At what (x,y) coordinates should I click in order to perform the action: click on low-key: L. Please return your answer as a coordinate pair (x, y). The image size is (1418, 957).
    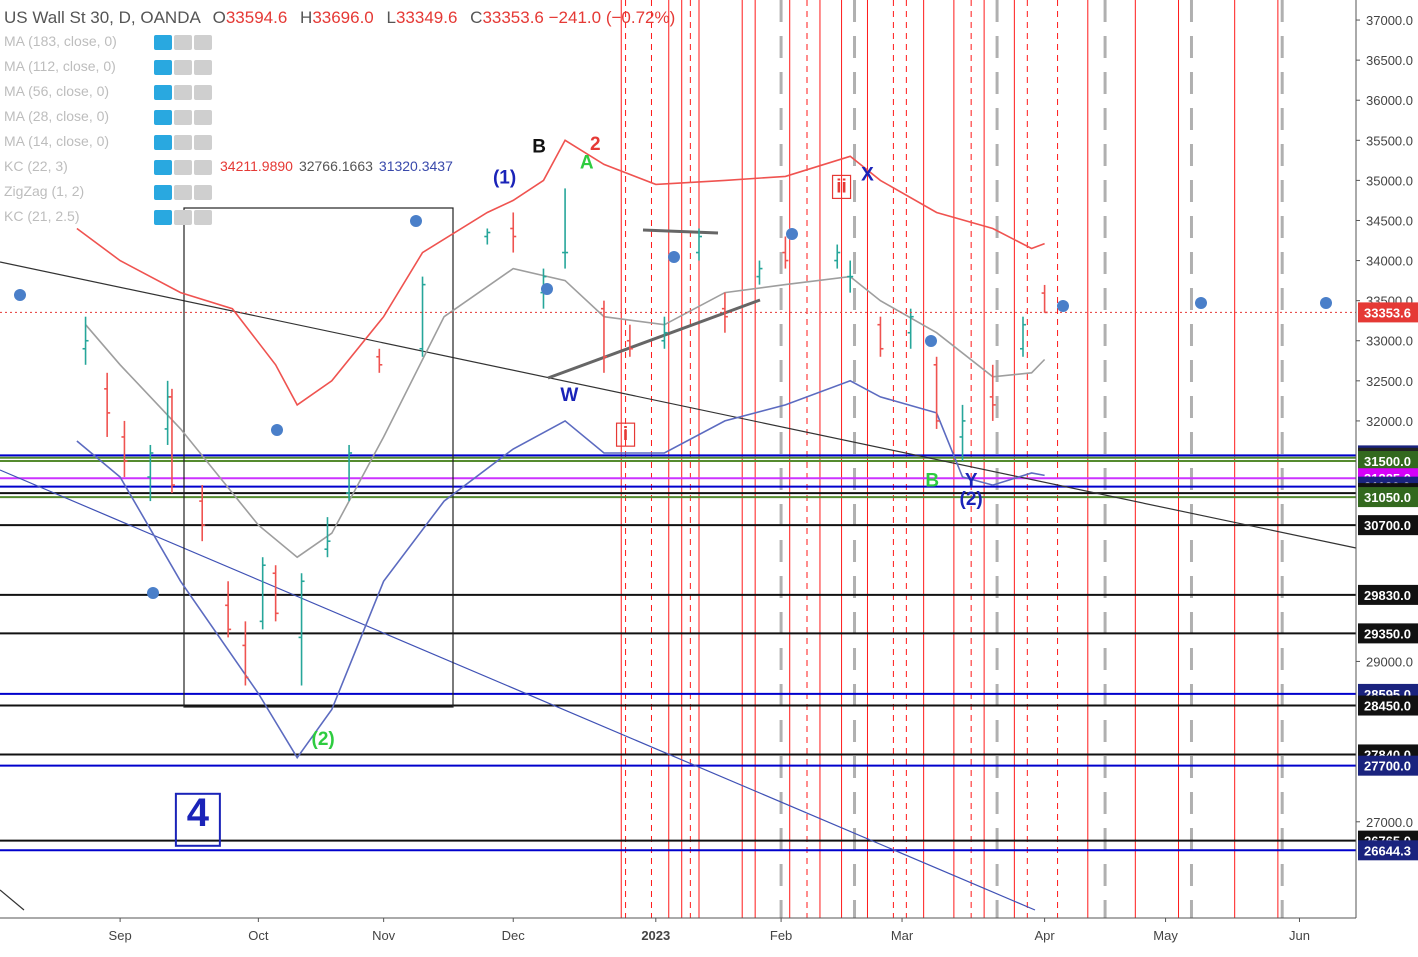
    Looking at the image, I should click on (391, 17).